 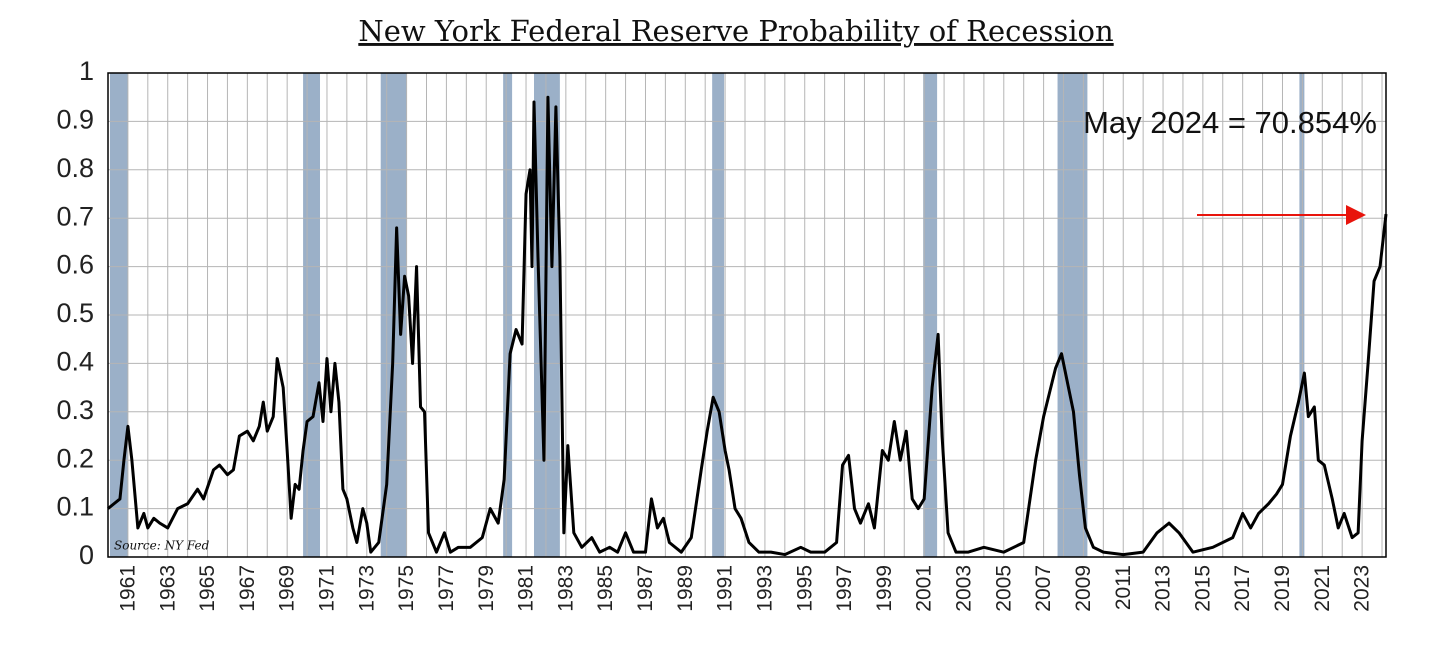 I want to click on y-tick-label: 0.2, so click(x=75, y=458).